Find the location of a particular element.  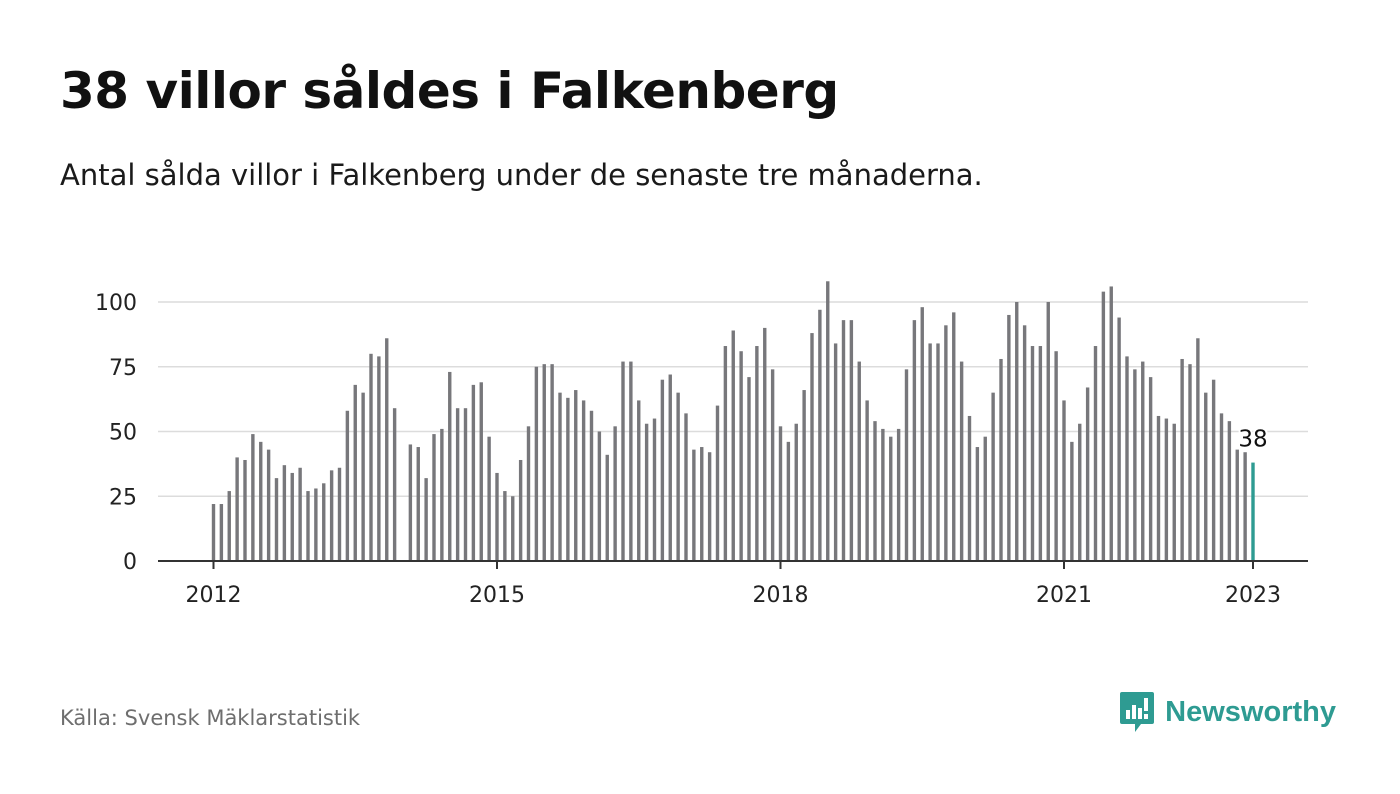

x-tick-label: 2018 is located at coordinates (781, 595).